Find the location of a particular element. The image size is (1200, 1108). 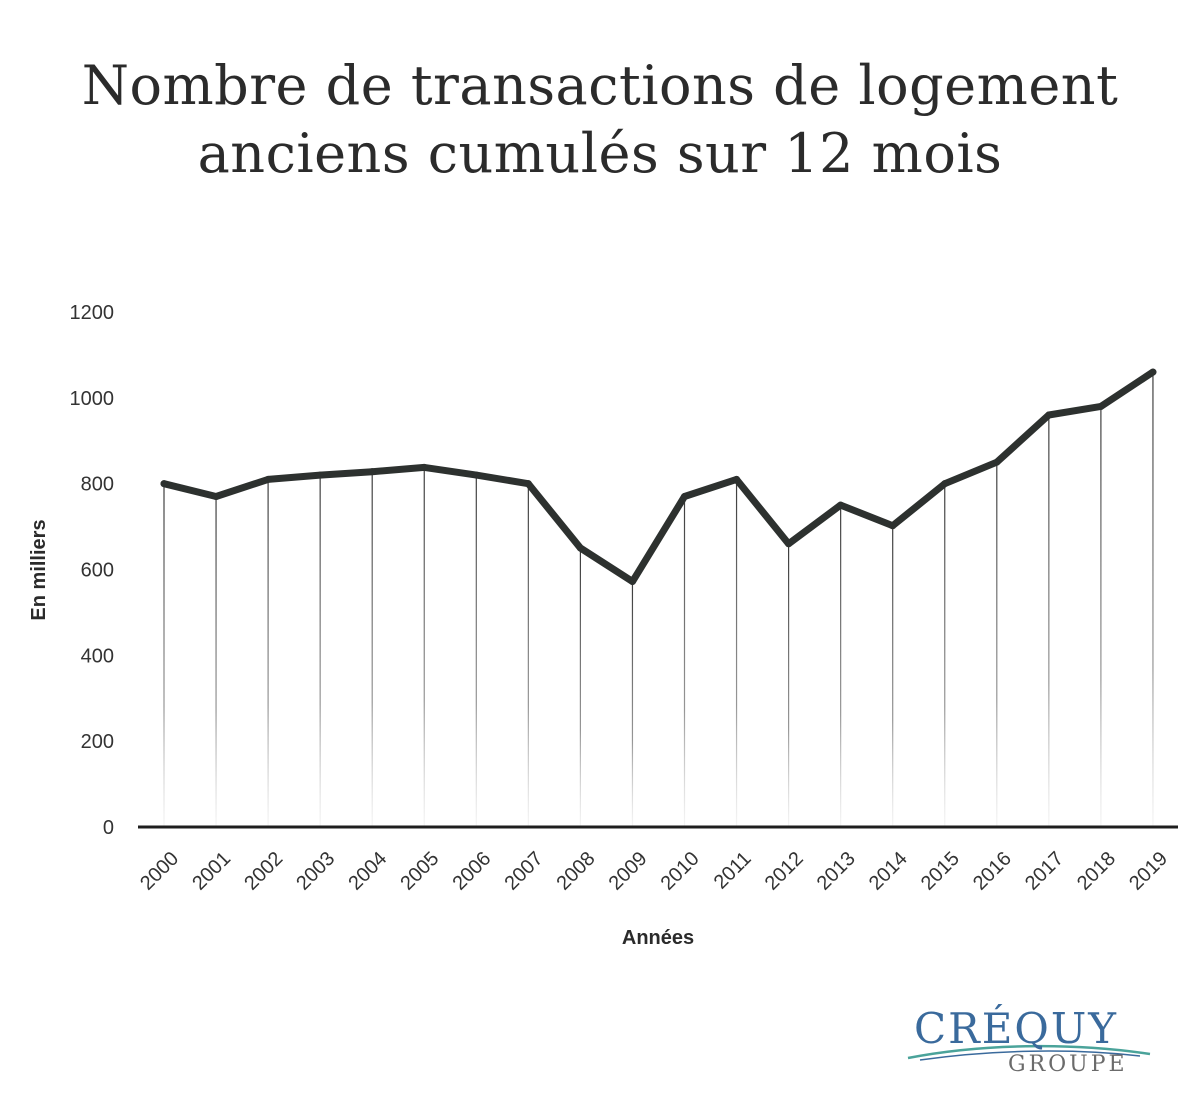

x-tick-label: 2004 is located at coordinates (367, 871).